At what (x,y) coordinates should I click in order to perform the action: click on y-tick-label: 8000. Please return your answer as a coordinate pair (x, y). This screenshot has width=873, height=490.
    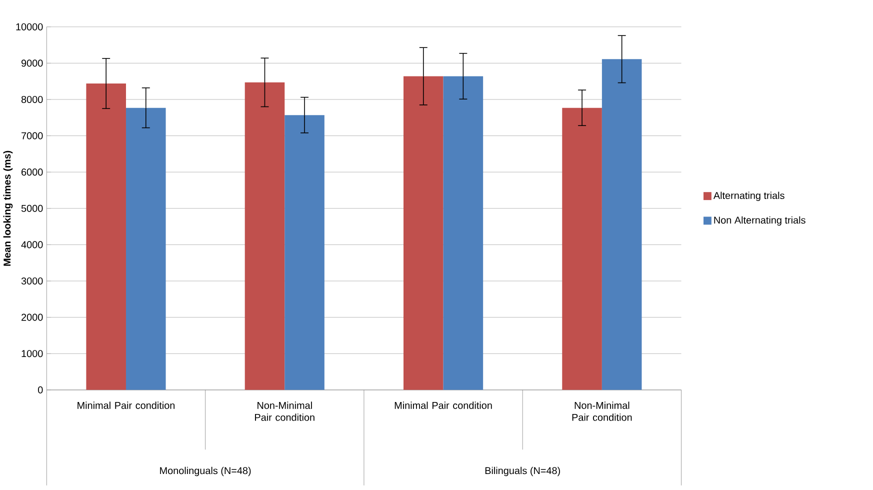
    Looking at the image, I should click on (32, 99).